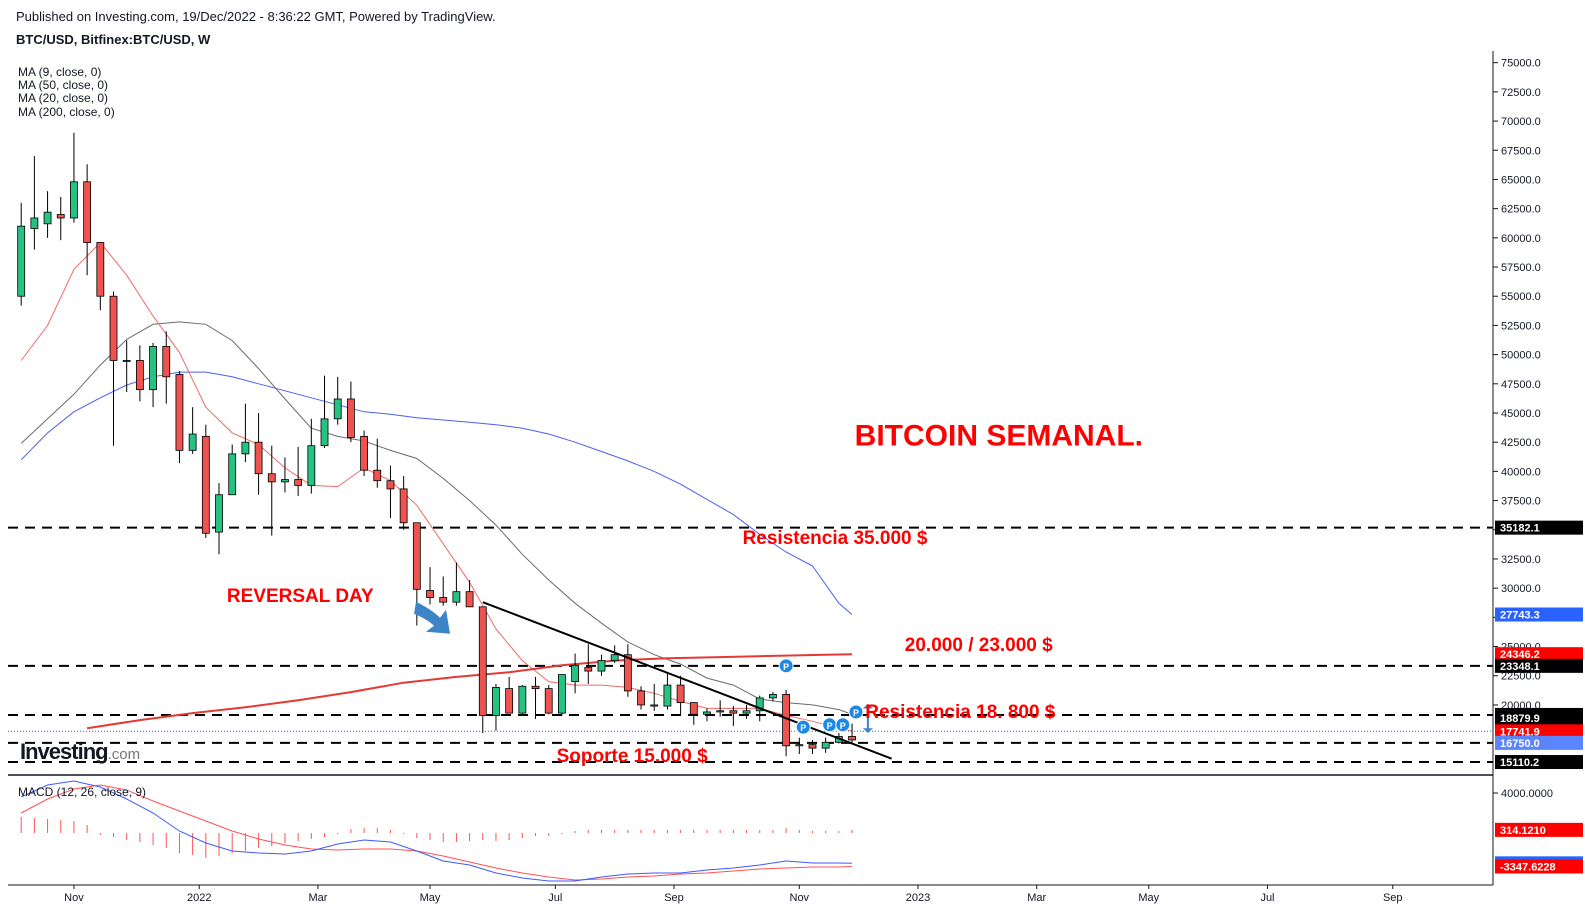 Image resolution: width=1585 pixels, height=919 pixels. Describe the element at coordinates (1521, 122) in the screenshot. I see `y-tick-label: 70000.0` at that location.